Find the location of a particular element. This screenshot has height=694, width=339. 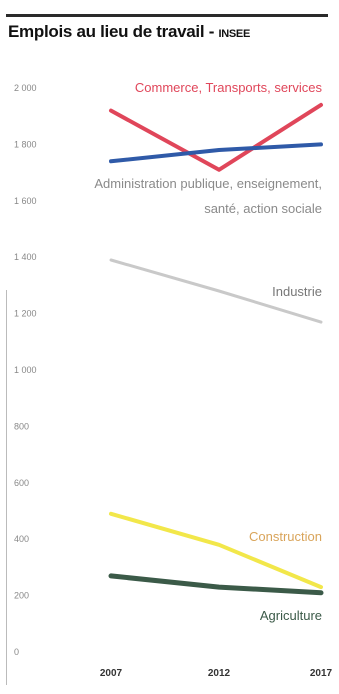

x-tick-label: 2017 is located at coordinates (321, 673).